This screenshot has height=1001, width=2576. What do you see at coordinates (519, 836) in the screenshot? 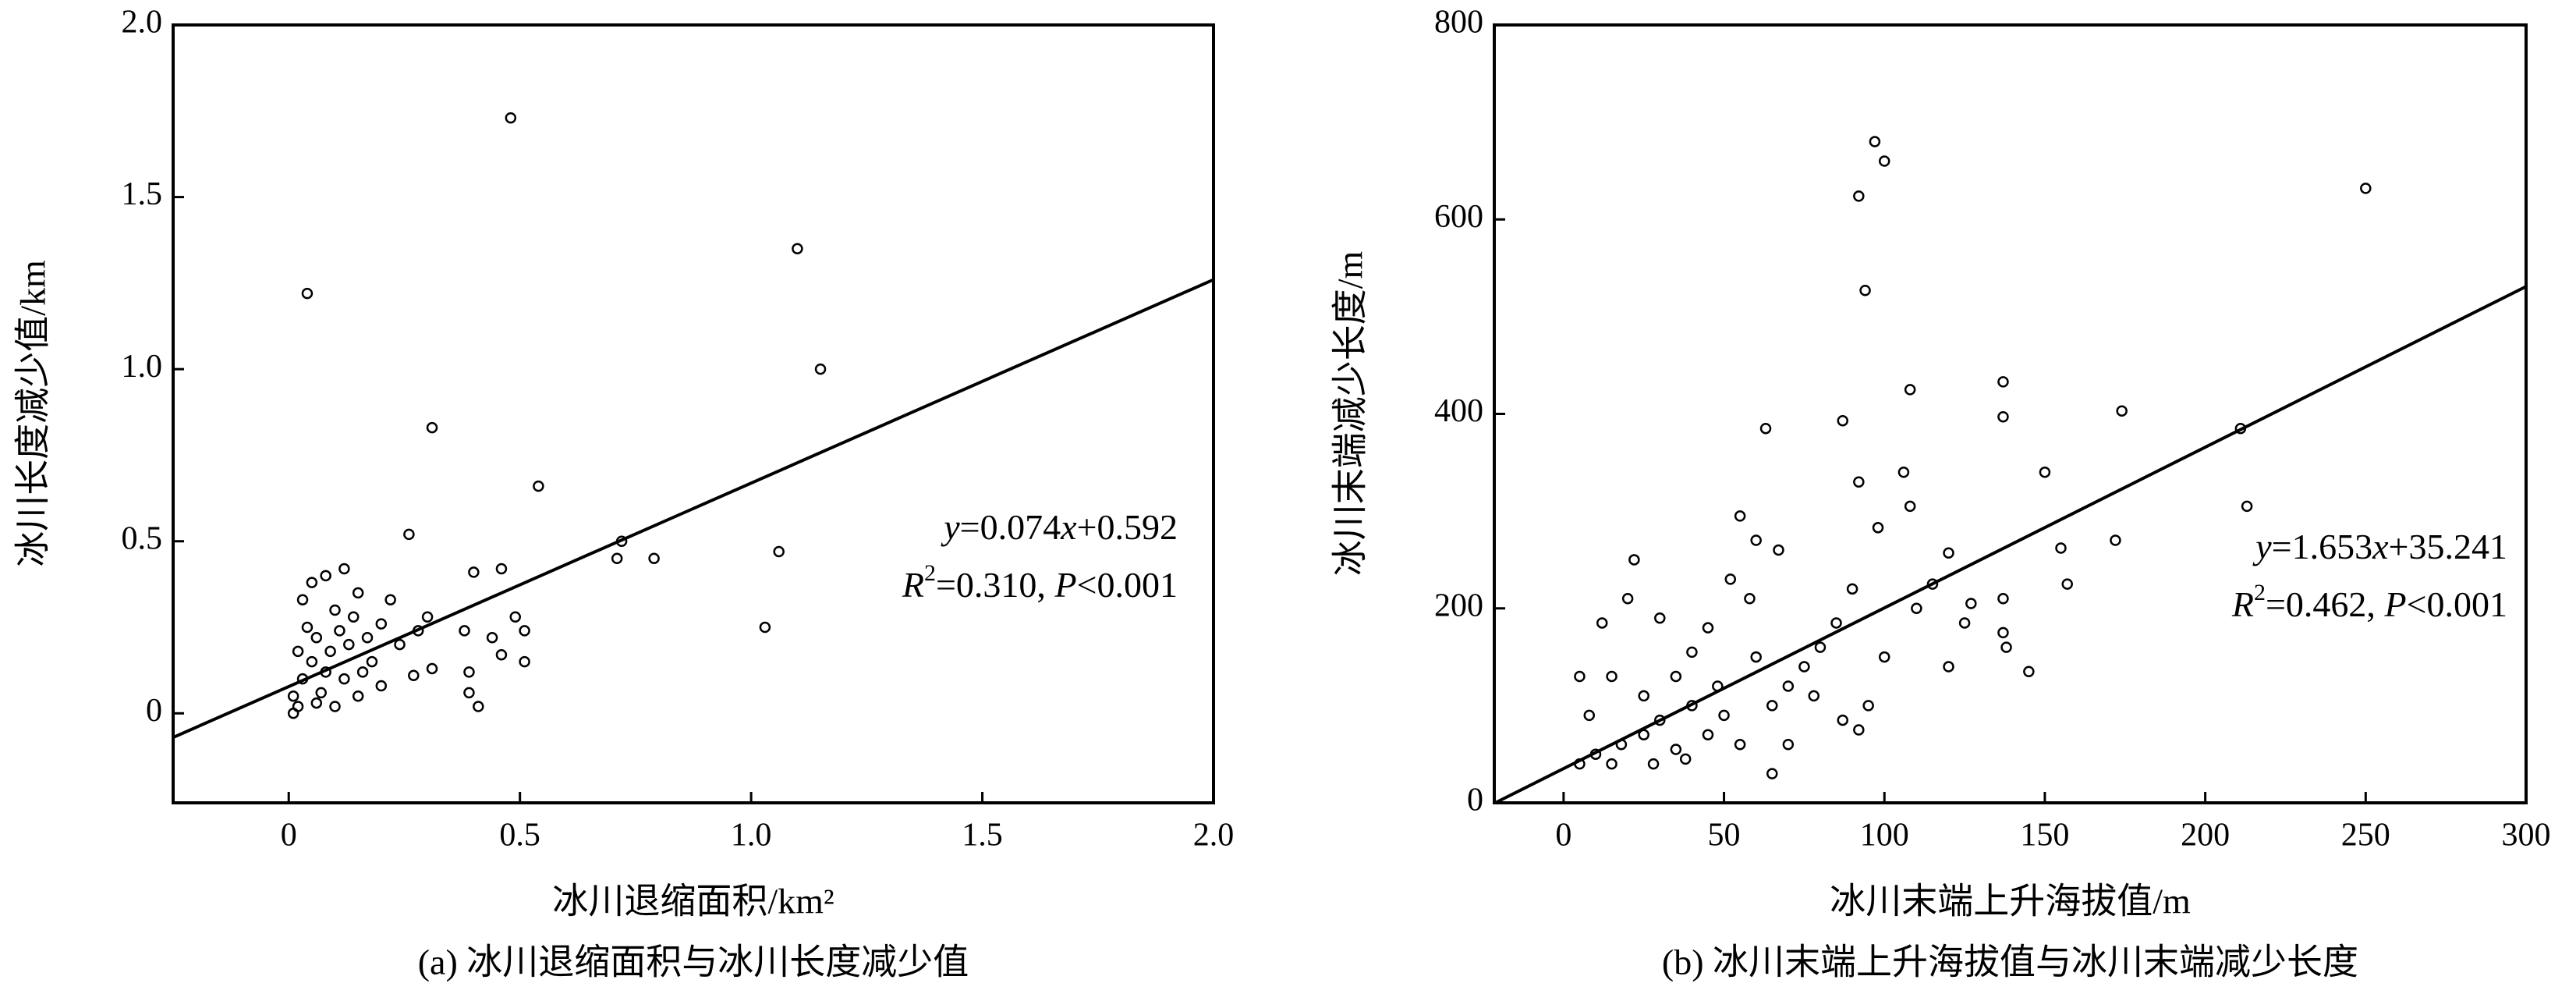
I see `x-tick-label: 0.5` at bounding box center [519, 836].